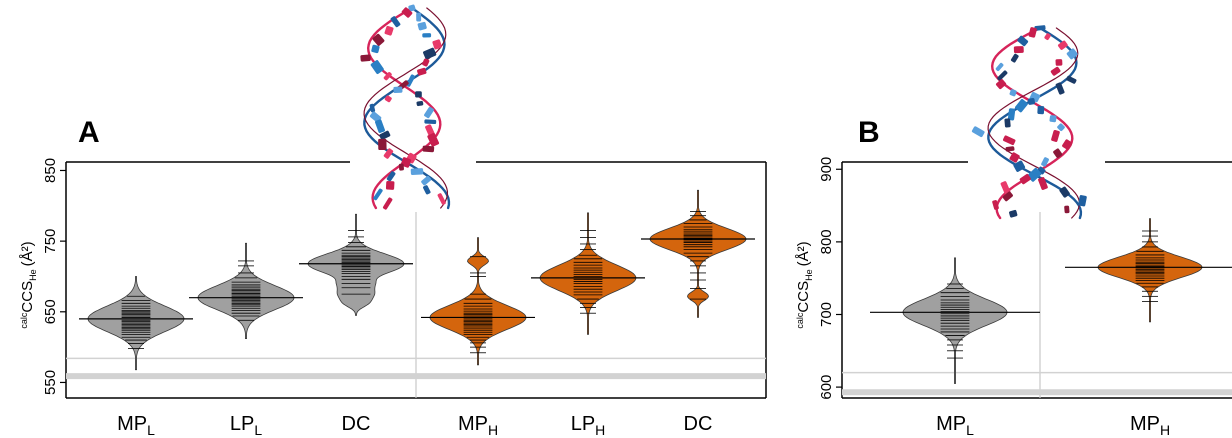 The image size is (1232, 438). Describe the element at coordinates (698, 253) in the screenshot. I see `violin-shape` at that location.